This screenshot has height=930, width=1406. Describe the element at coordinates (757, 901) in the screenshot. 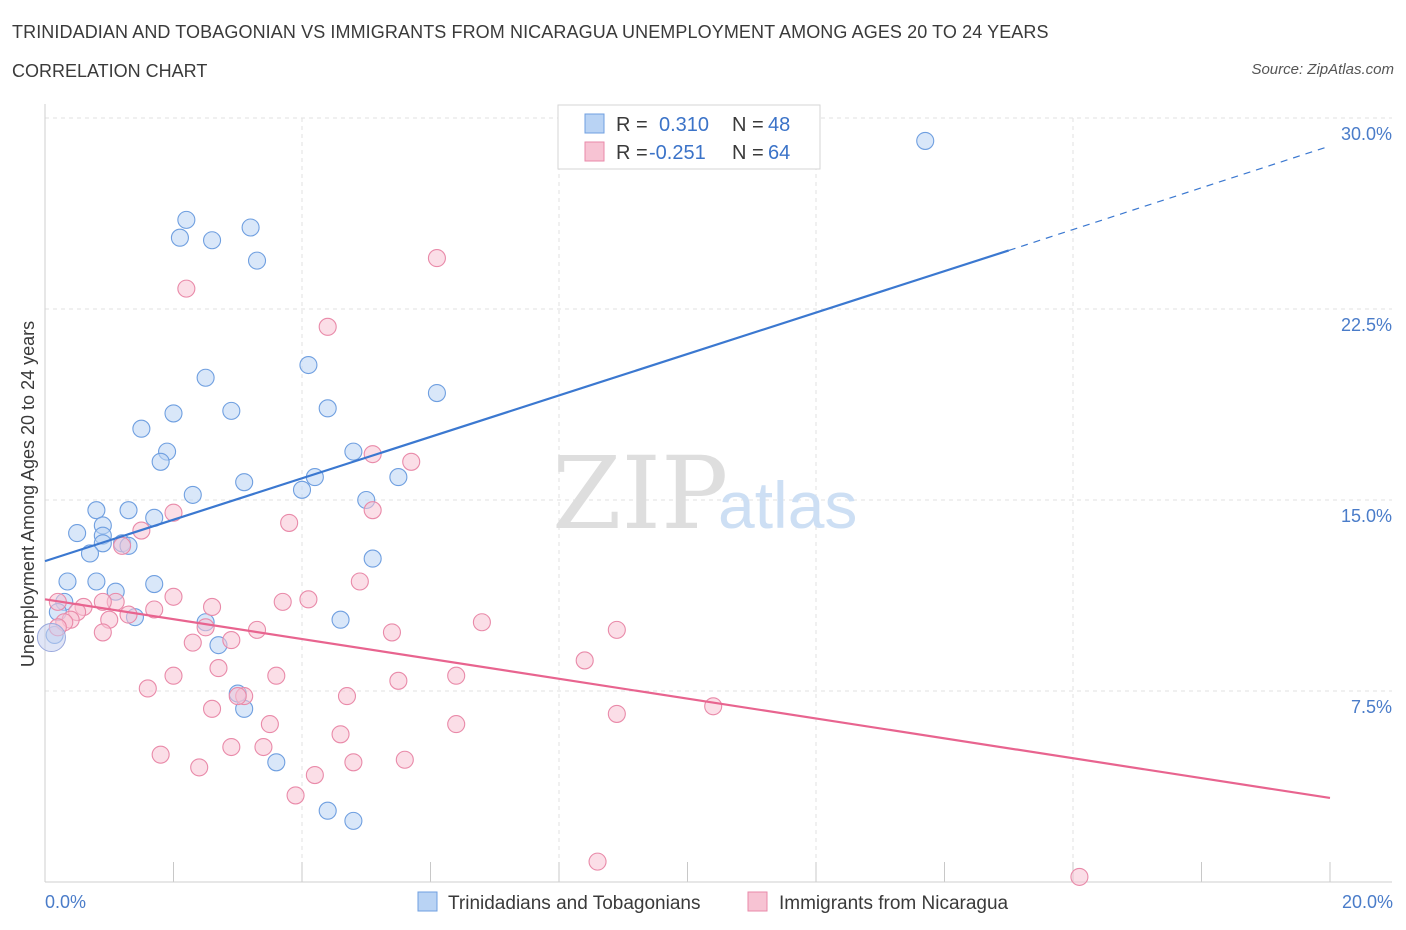

I see `series-swatch-nicaragua` at that location.